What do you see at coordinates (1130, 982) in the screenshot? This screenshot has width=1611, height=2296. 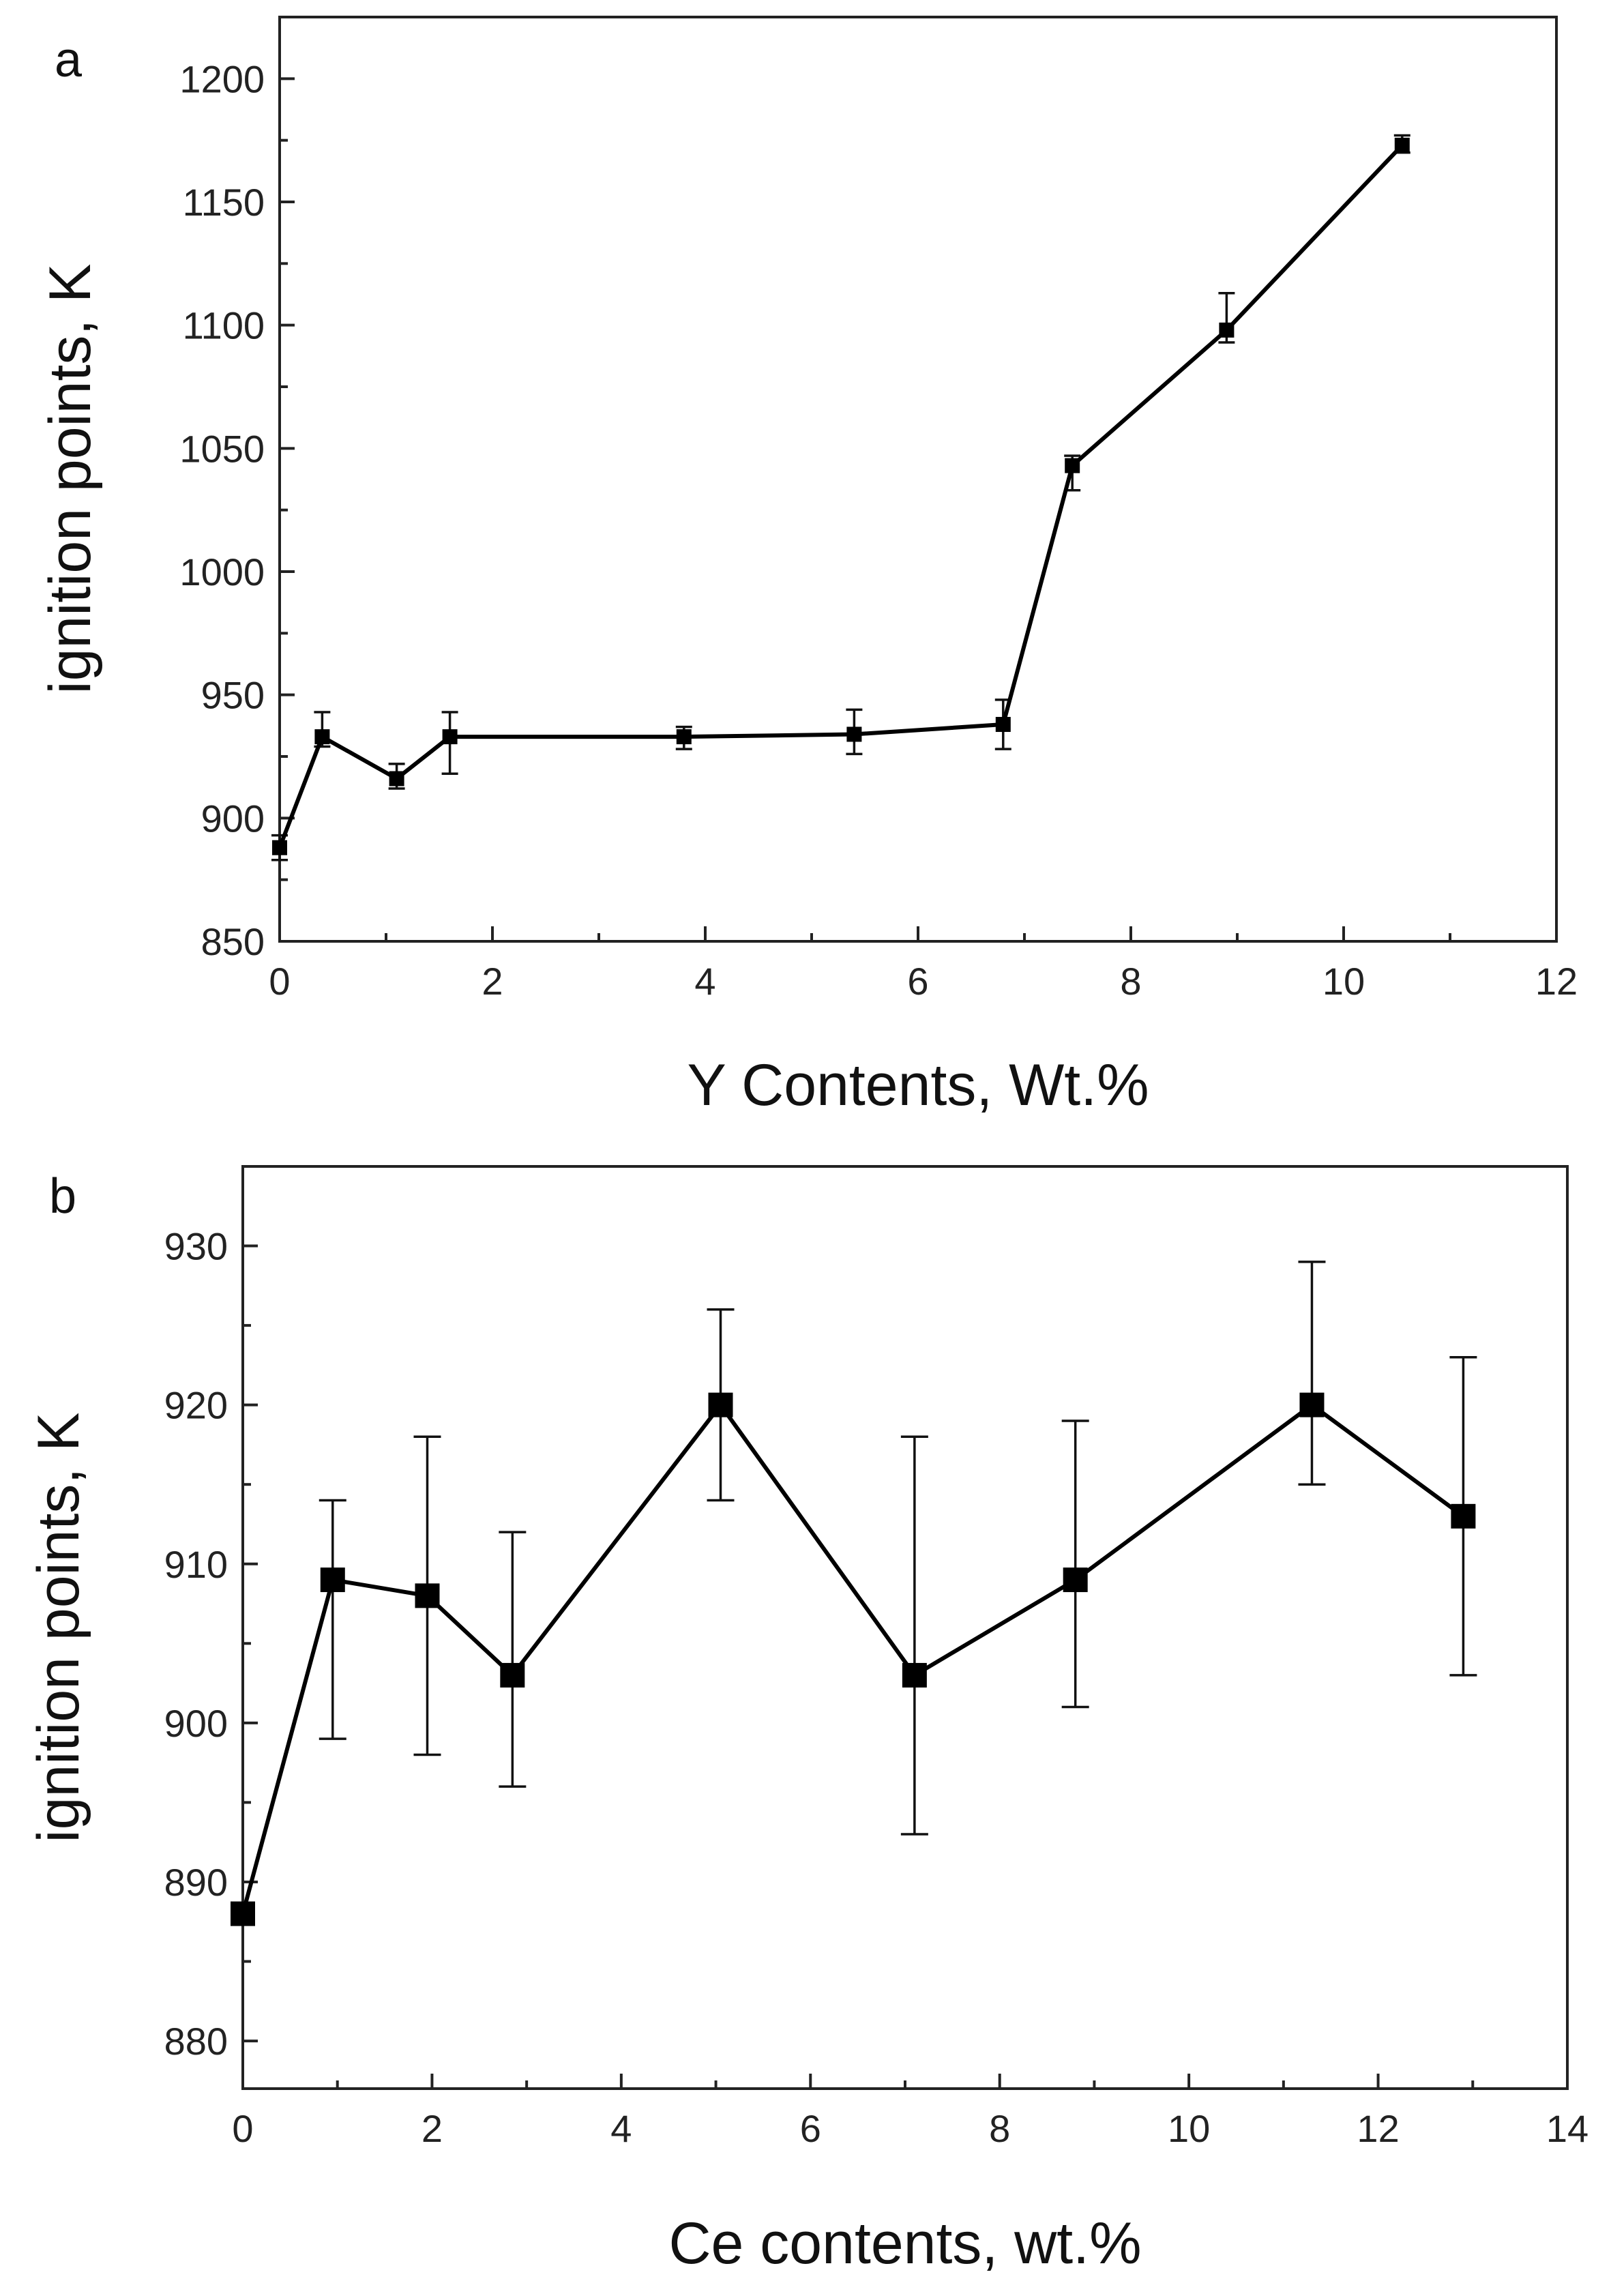 I see `panel-a-x-tick-label: 8` at bounding box center [1130, 982].